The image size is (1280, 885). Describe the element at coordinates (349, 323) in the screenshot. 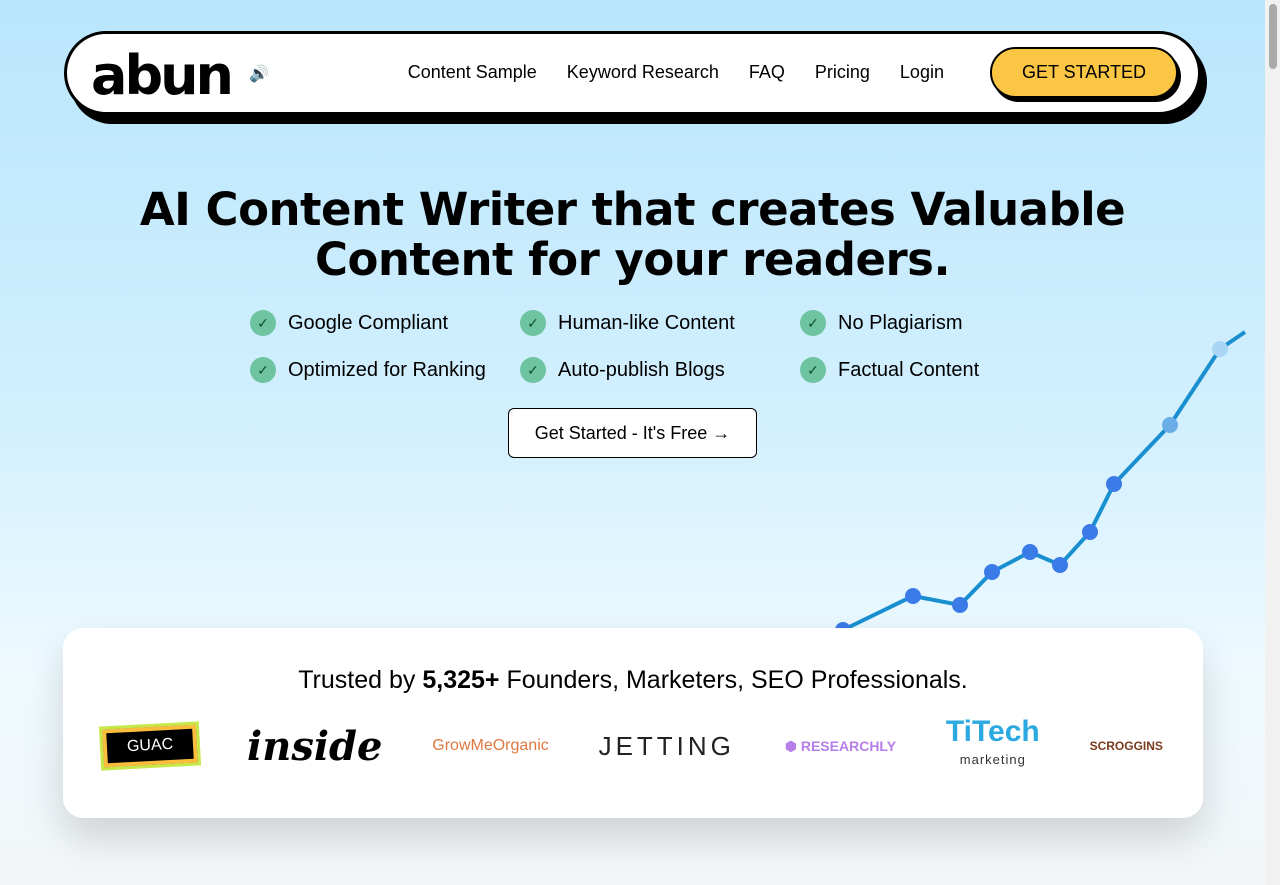

I see `feature-item: ✓ Google Compliant` at that location.